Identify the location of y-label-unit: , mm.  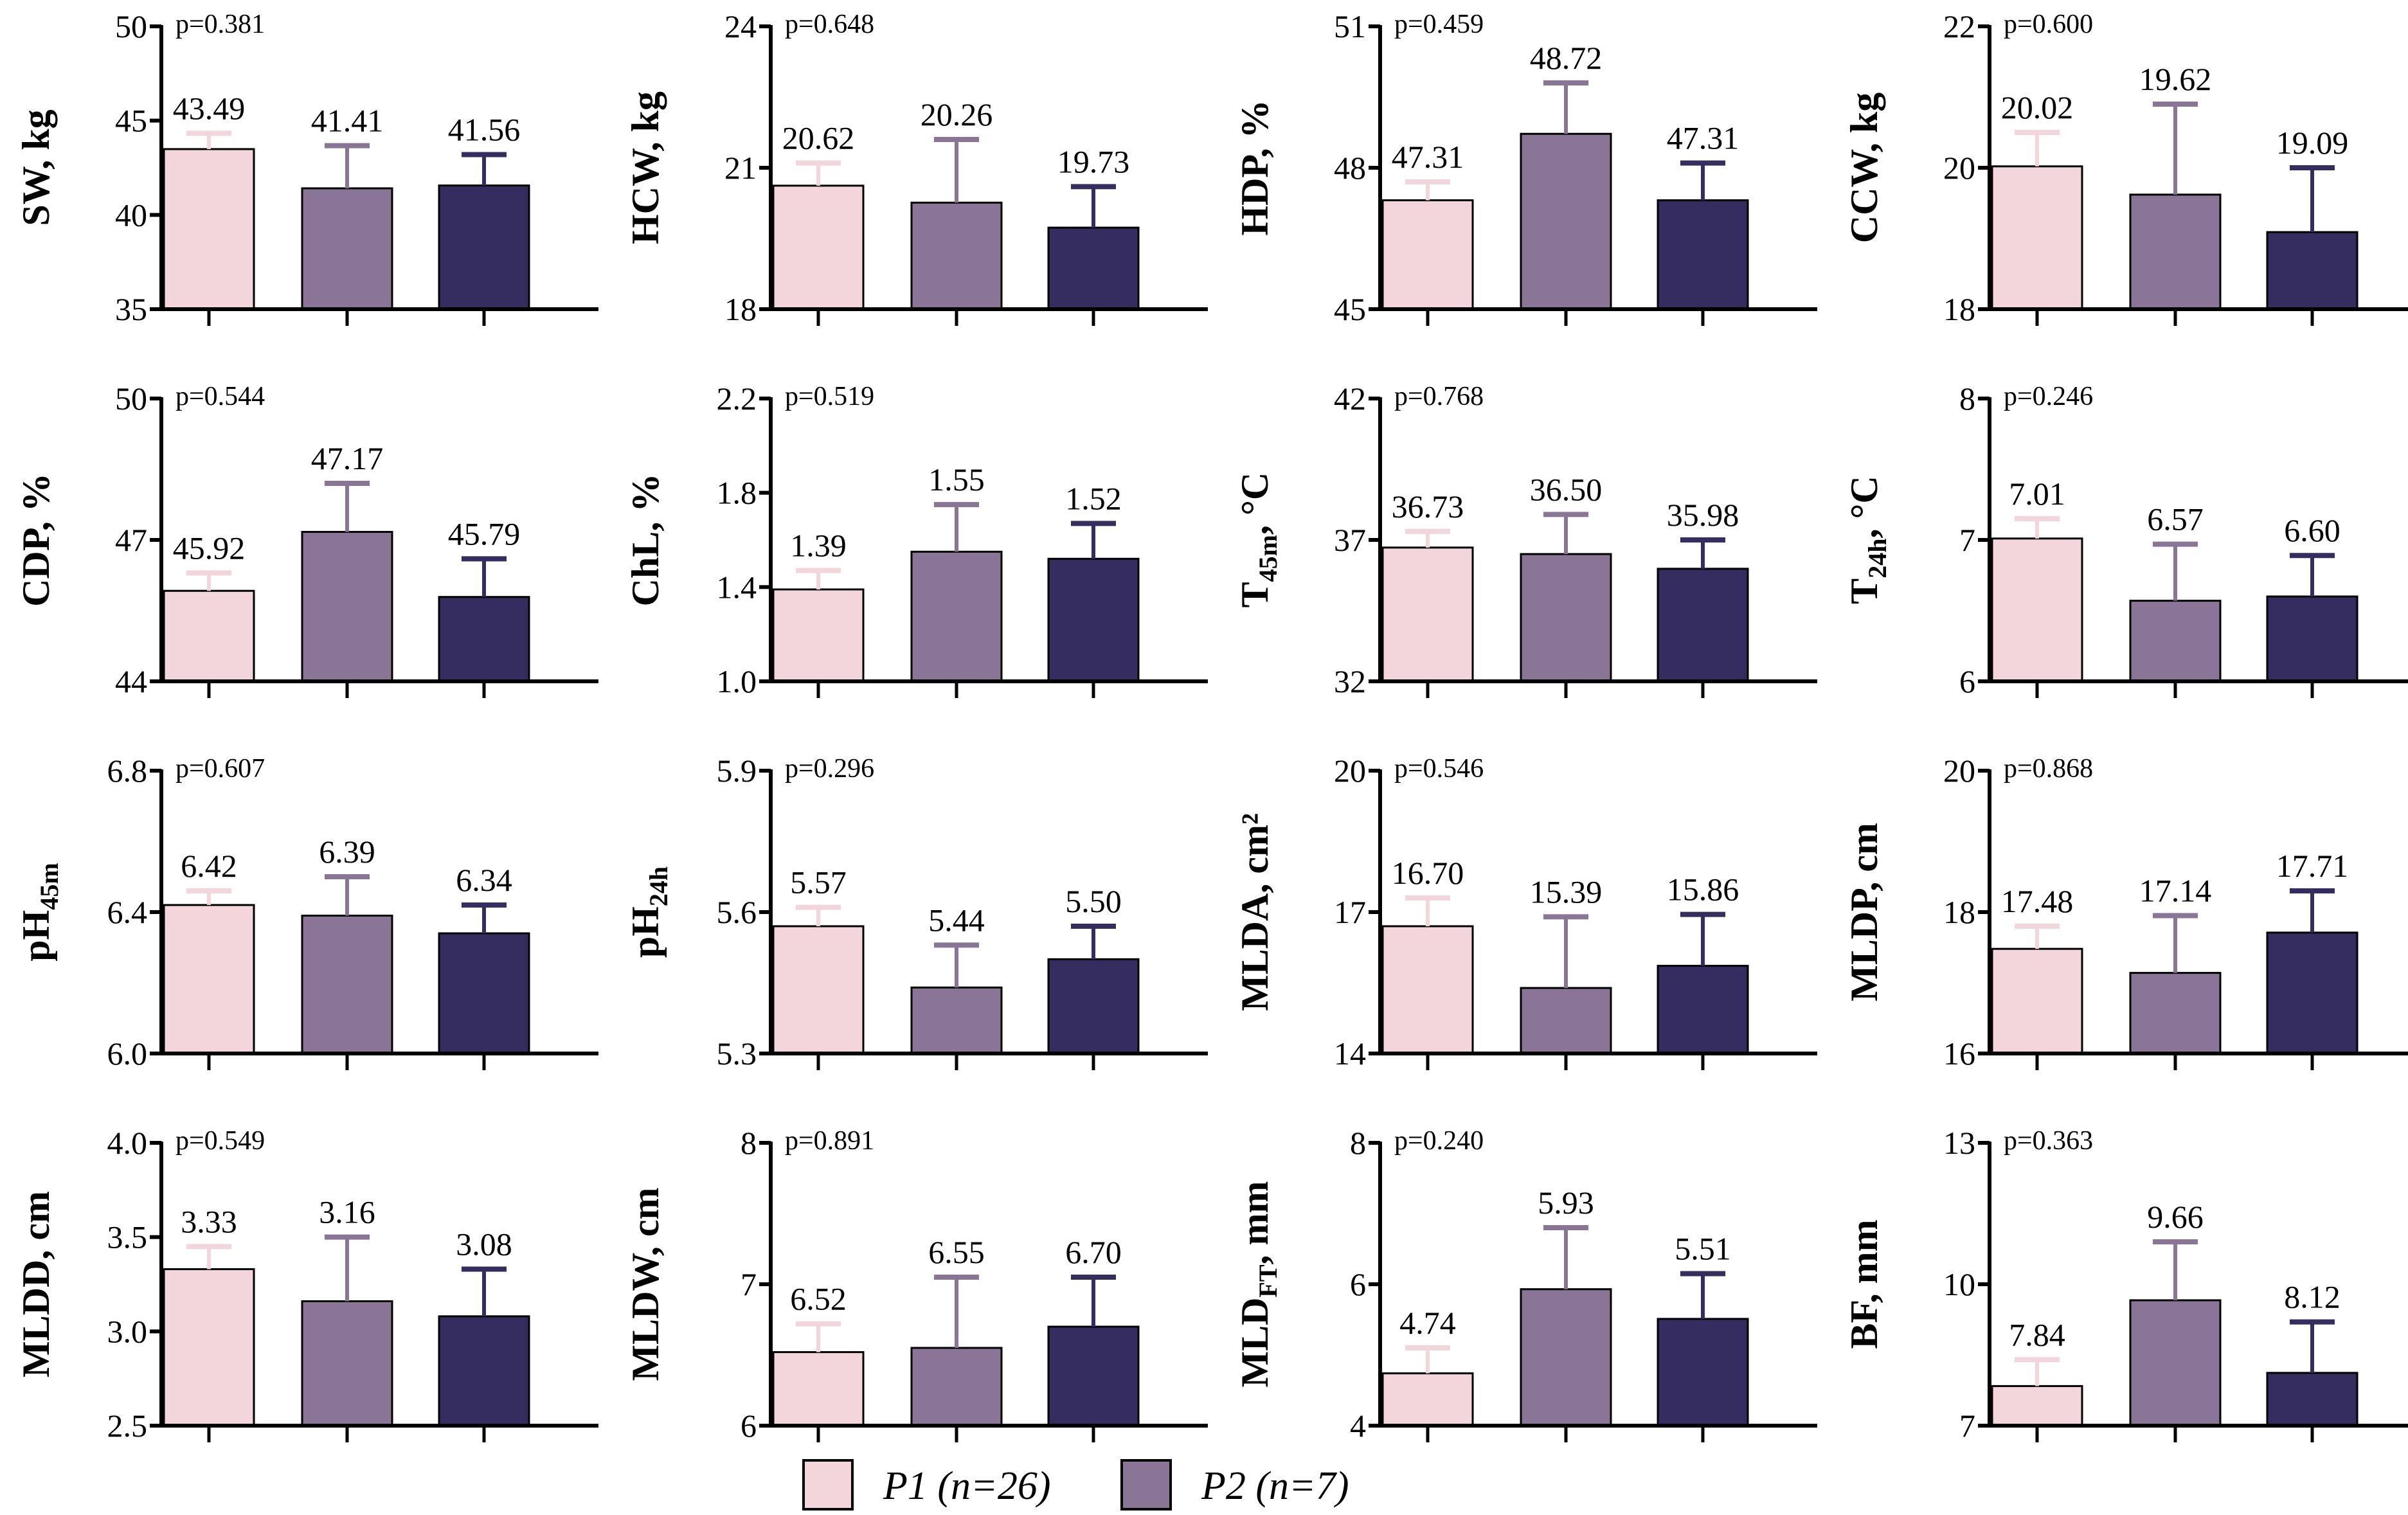
(1255, 1222).